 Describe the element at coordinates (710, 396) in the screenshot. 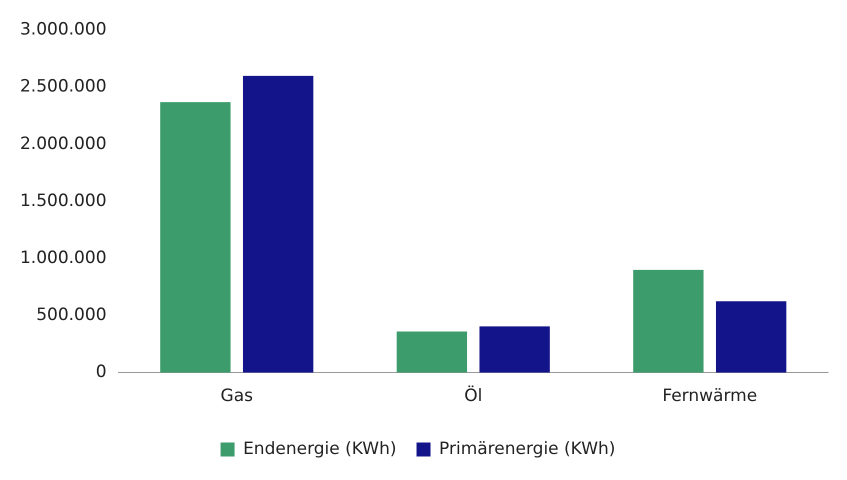

I see `x-tick-label: Fernwärme` at that location.